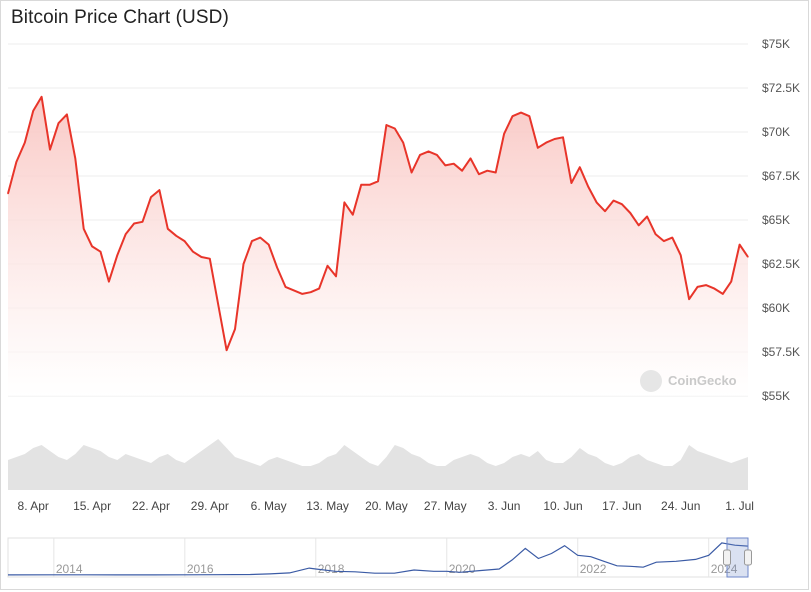 The image size is (811, 592). Describe the element at coordinates (776, 220) in the screenshot. I see `y-tick-label: $65K` at that location.